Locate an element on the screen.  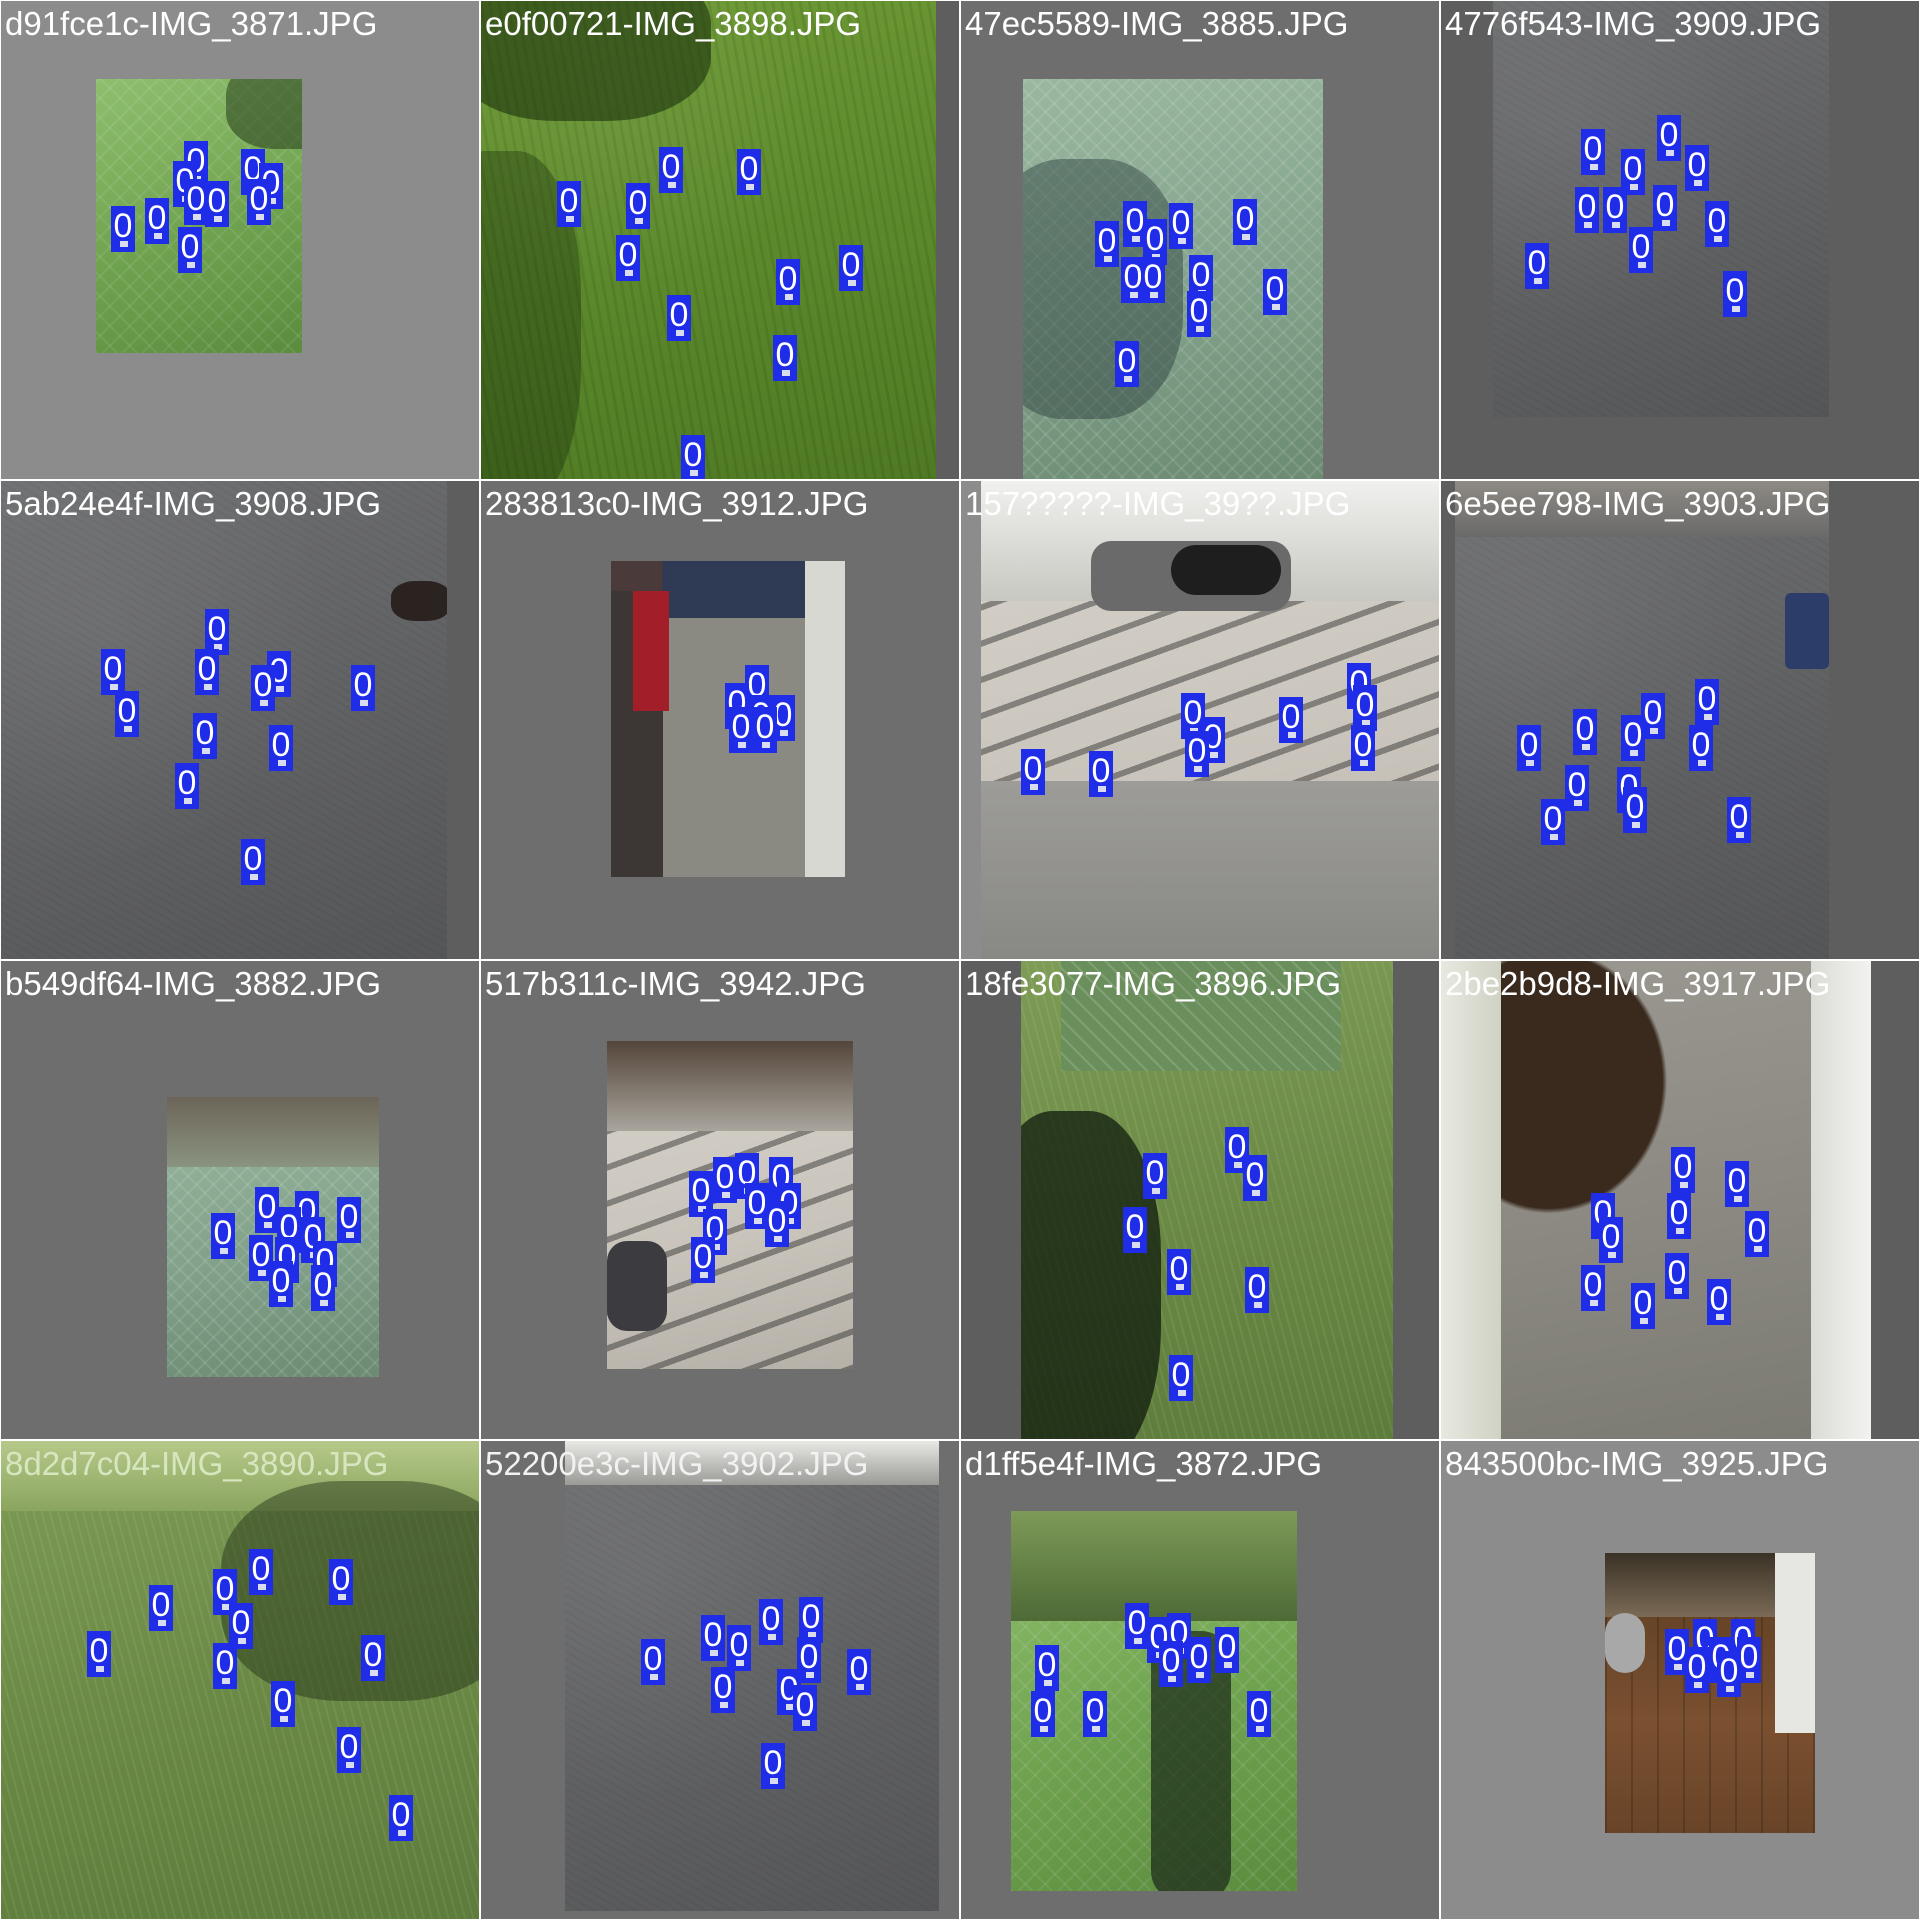
tile-label: 157?????-IMG_39??.JPG is located at coordinates (1158, 503).